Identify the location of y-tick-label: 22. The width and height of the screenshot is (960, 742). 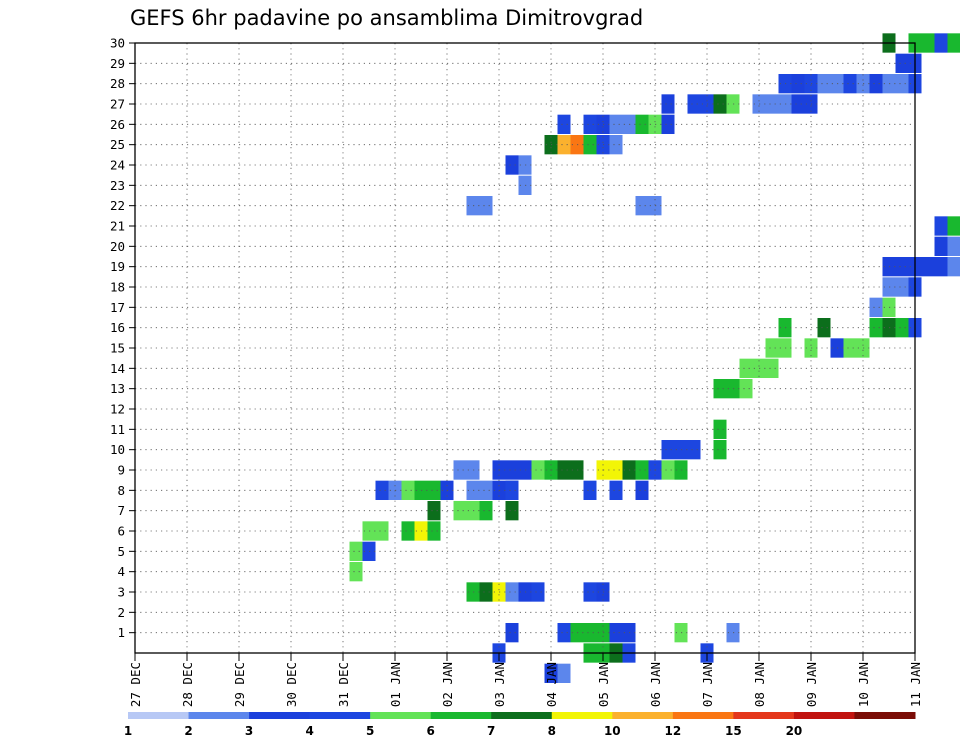
(117, 205).